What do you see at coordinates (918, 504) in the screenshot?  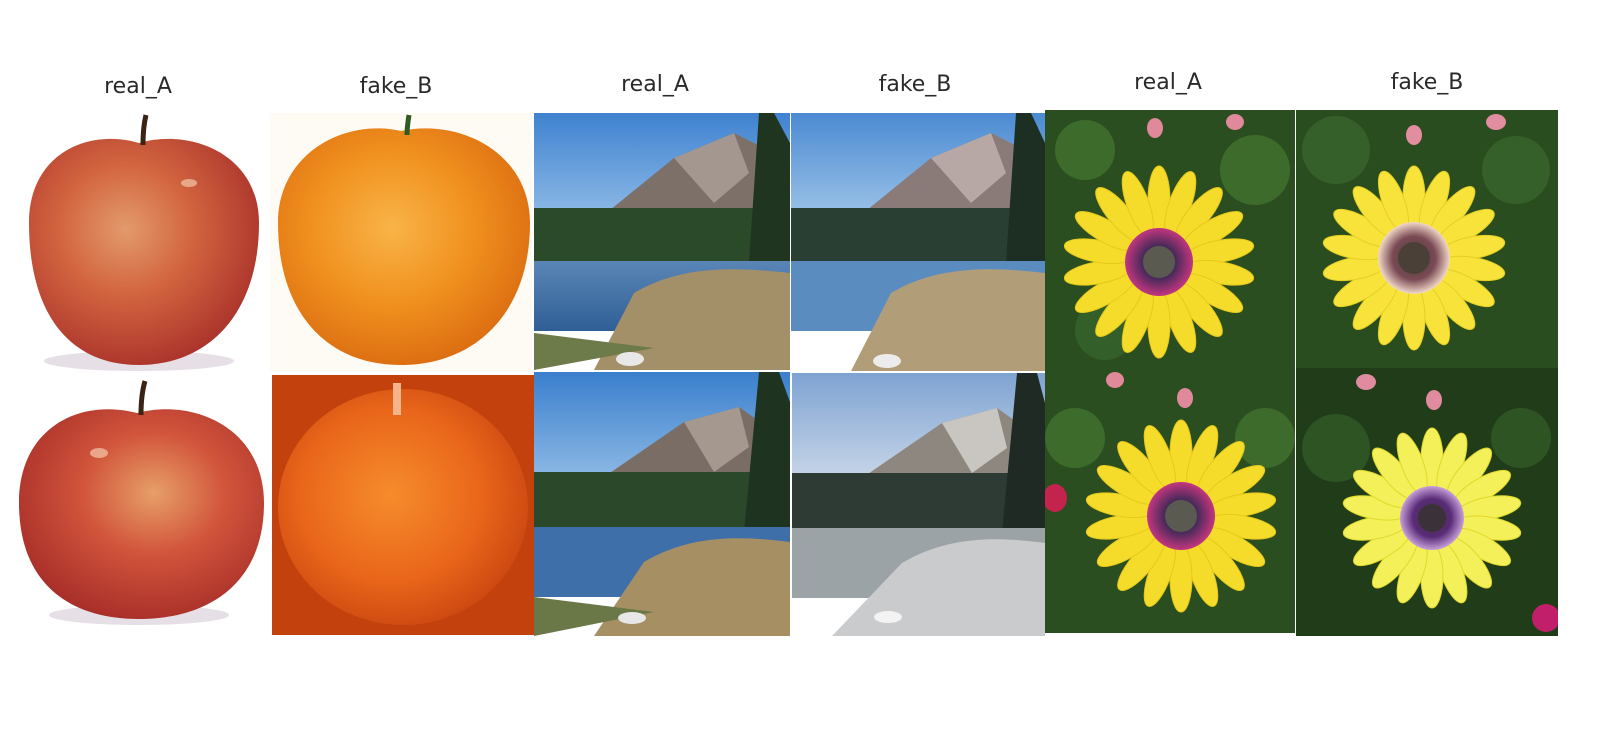 I see `fake-landscape-image-row2` at bounding box center [918, 504].